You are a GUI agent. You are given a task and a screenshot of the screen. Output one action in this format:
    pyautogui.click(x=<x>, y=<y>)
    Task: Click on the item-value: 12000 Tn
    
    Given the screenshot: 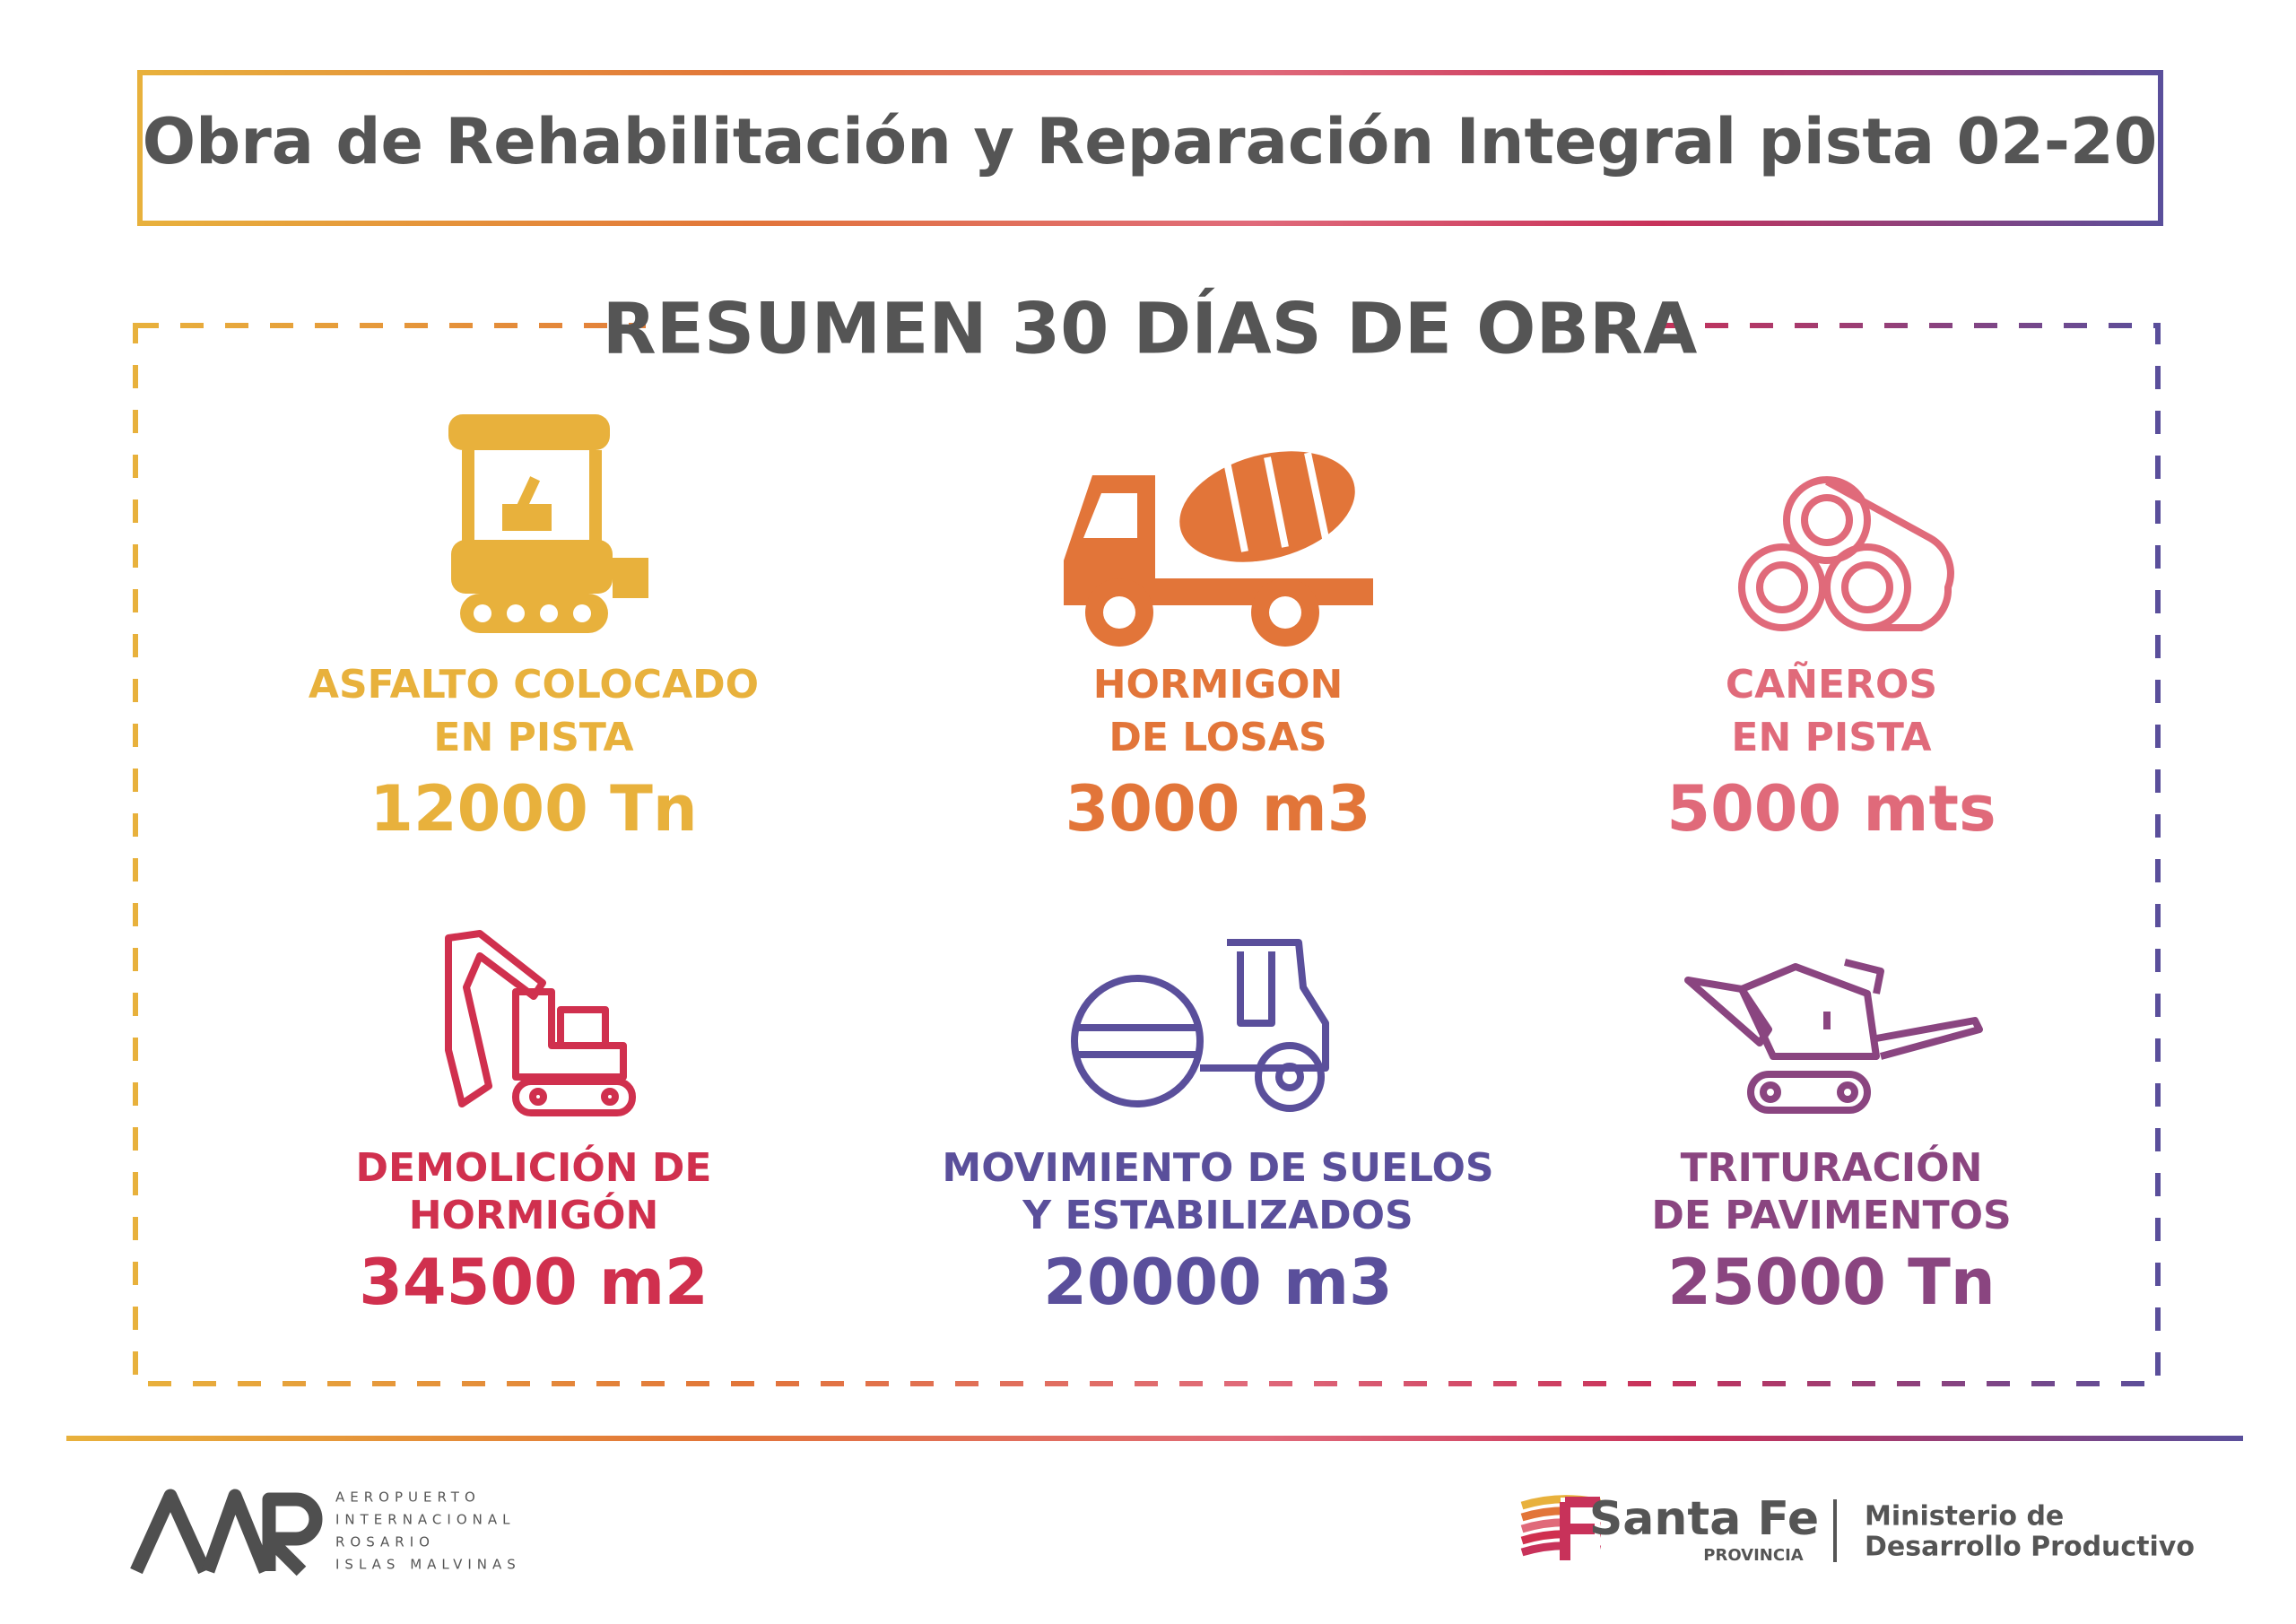 What is the action you would take?
    pyautogui.click(x=533, y=809)
    